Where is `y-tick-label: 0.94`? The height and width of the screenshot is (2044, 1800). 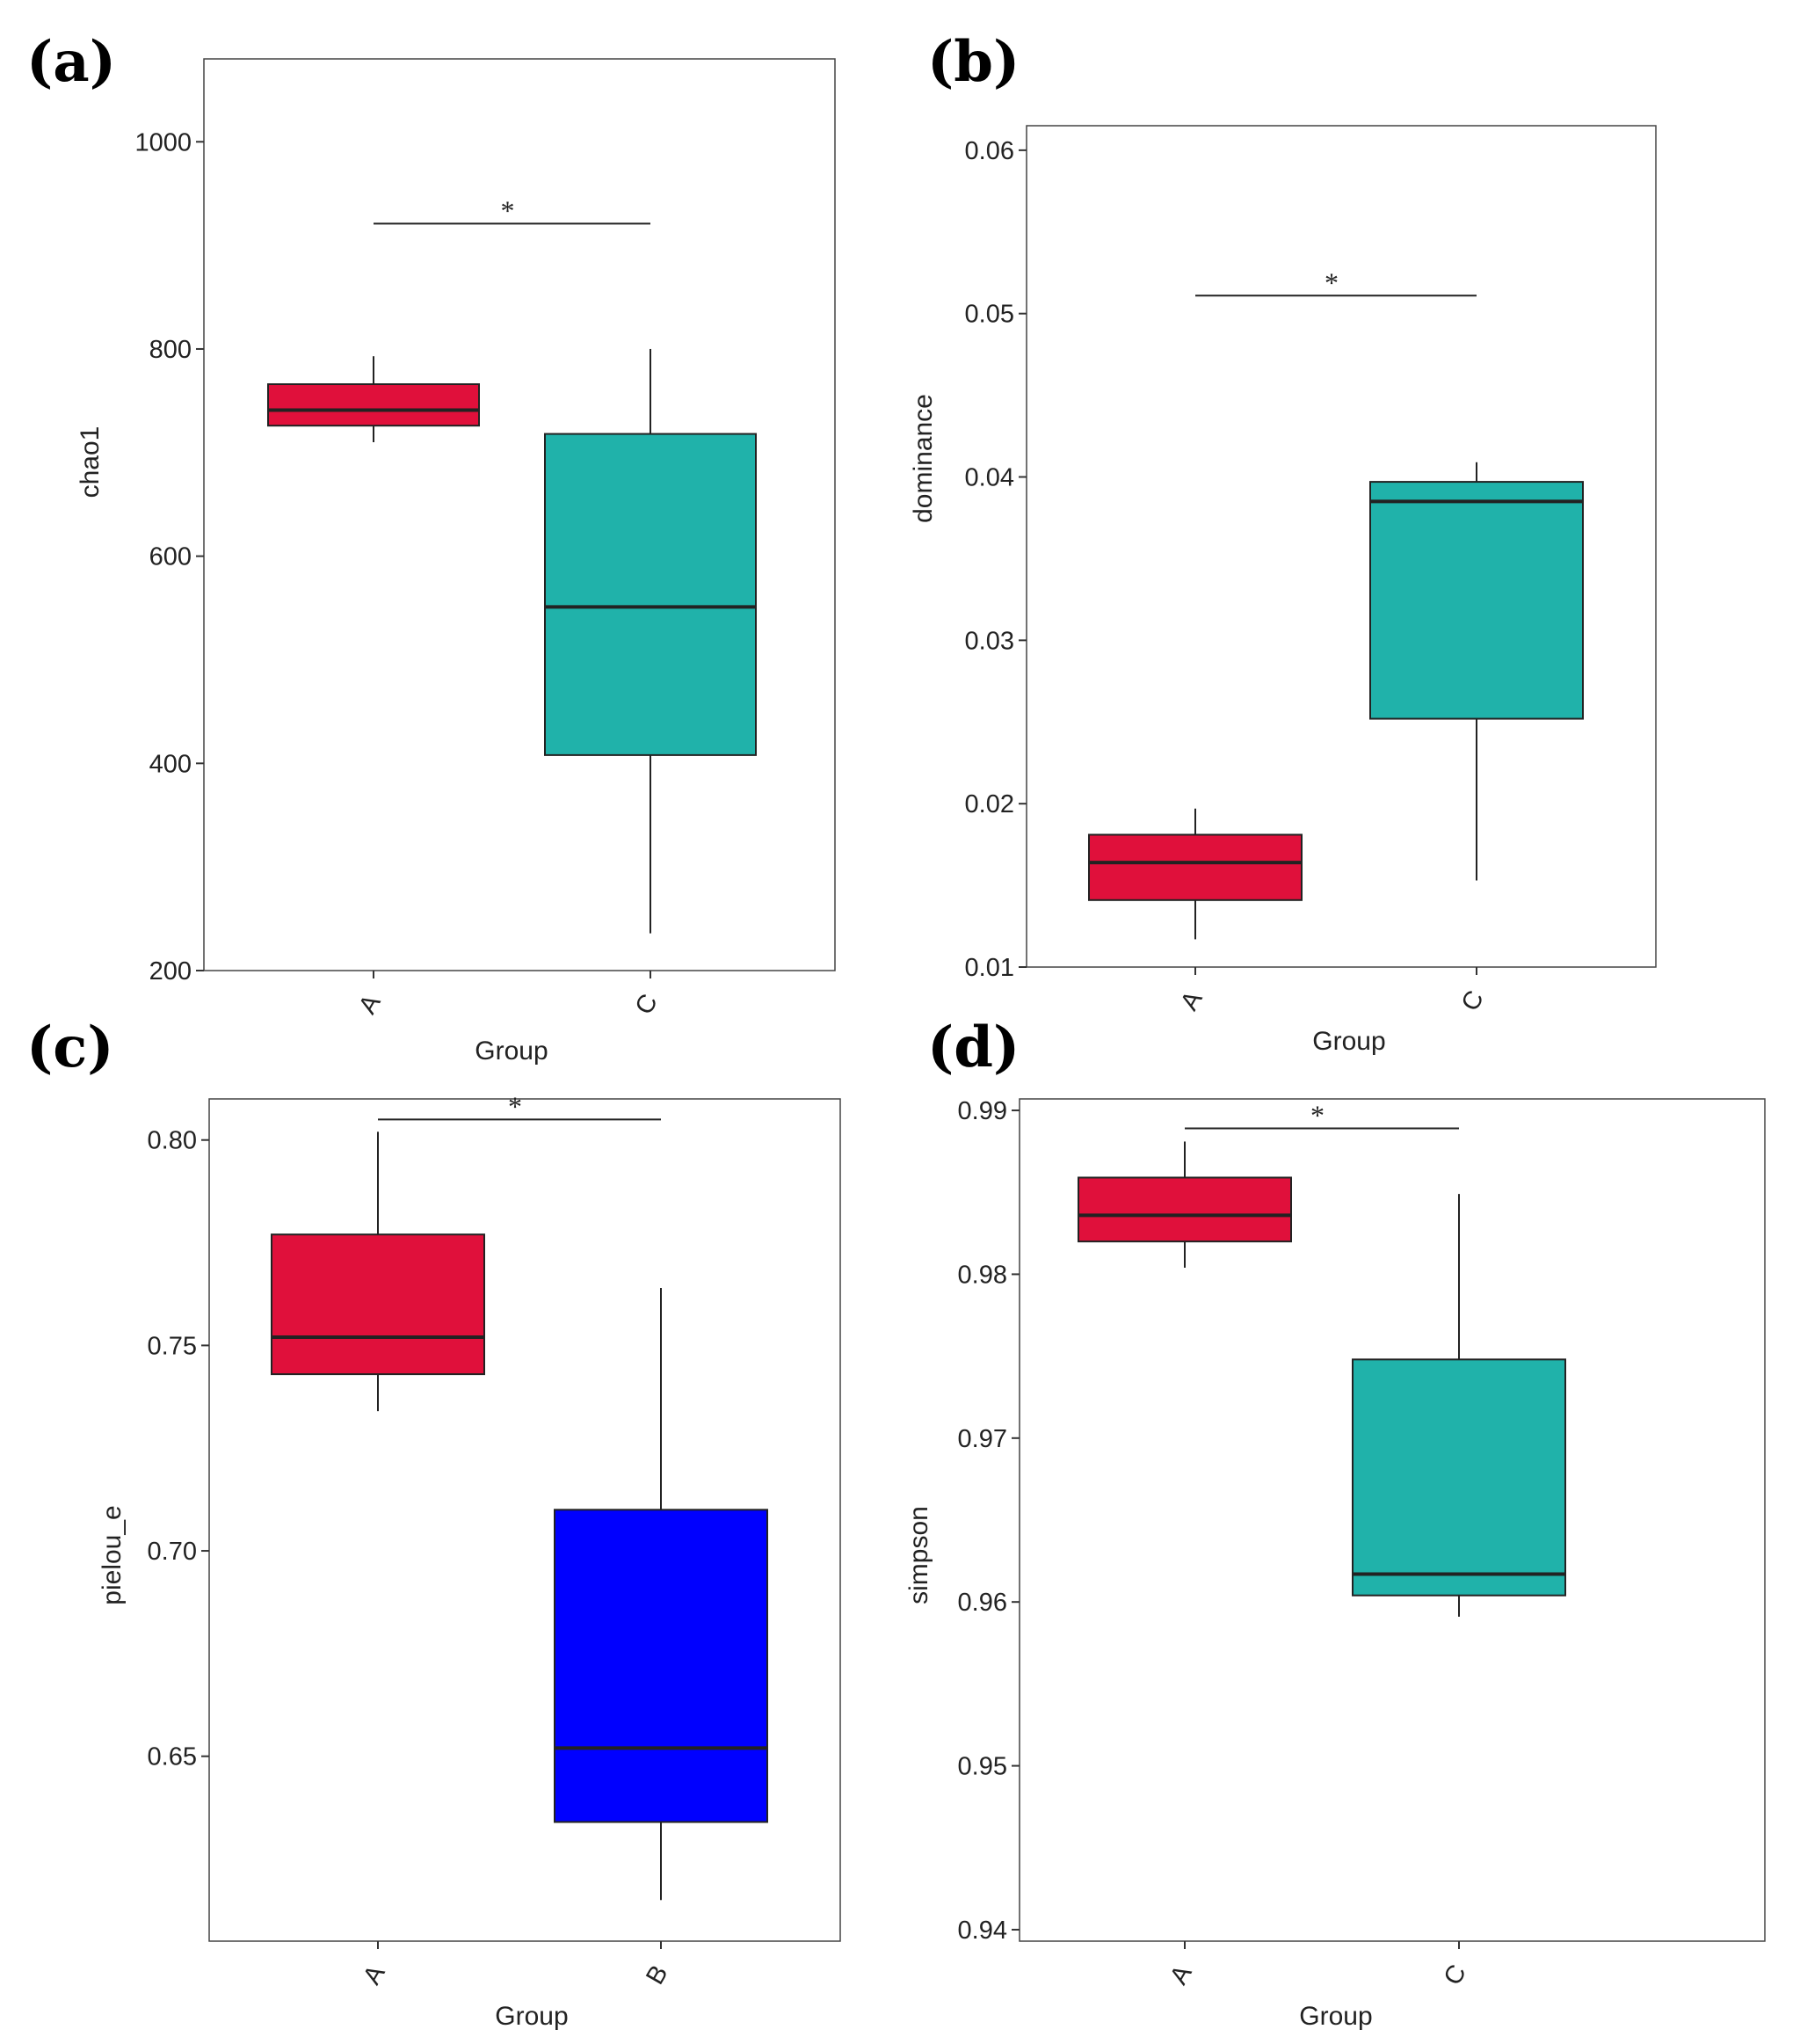 y-tick-label: 0.94 is located at coordinates (982, 1931).